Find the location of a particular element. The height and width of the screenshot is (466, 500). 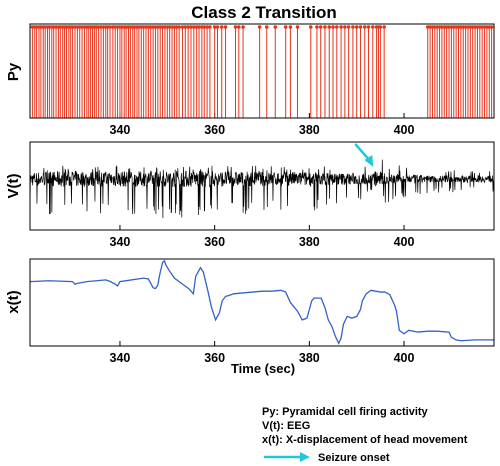

chart-title: Class 2 Transition is located at coordinates (264, 12).